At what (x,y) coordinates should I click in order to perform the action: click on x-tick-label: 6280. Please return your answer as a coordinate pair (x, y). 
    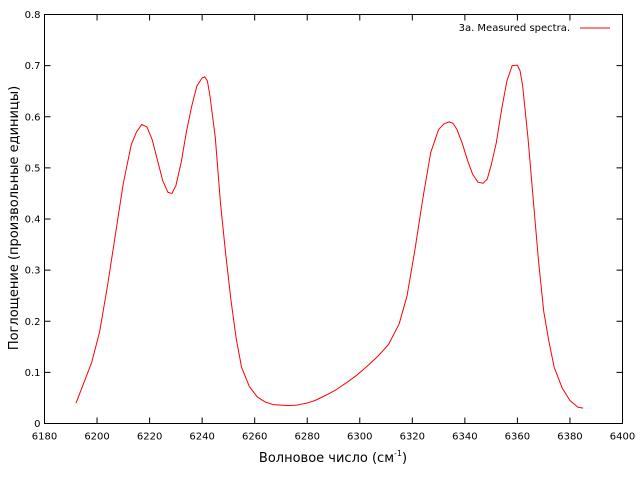
    Looking at the image, I should click on (307, 437).